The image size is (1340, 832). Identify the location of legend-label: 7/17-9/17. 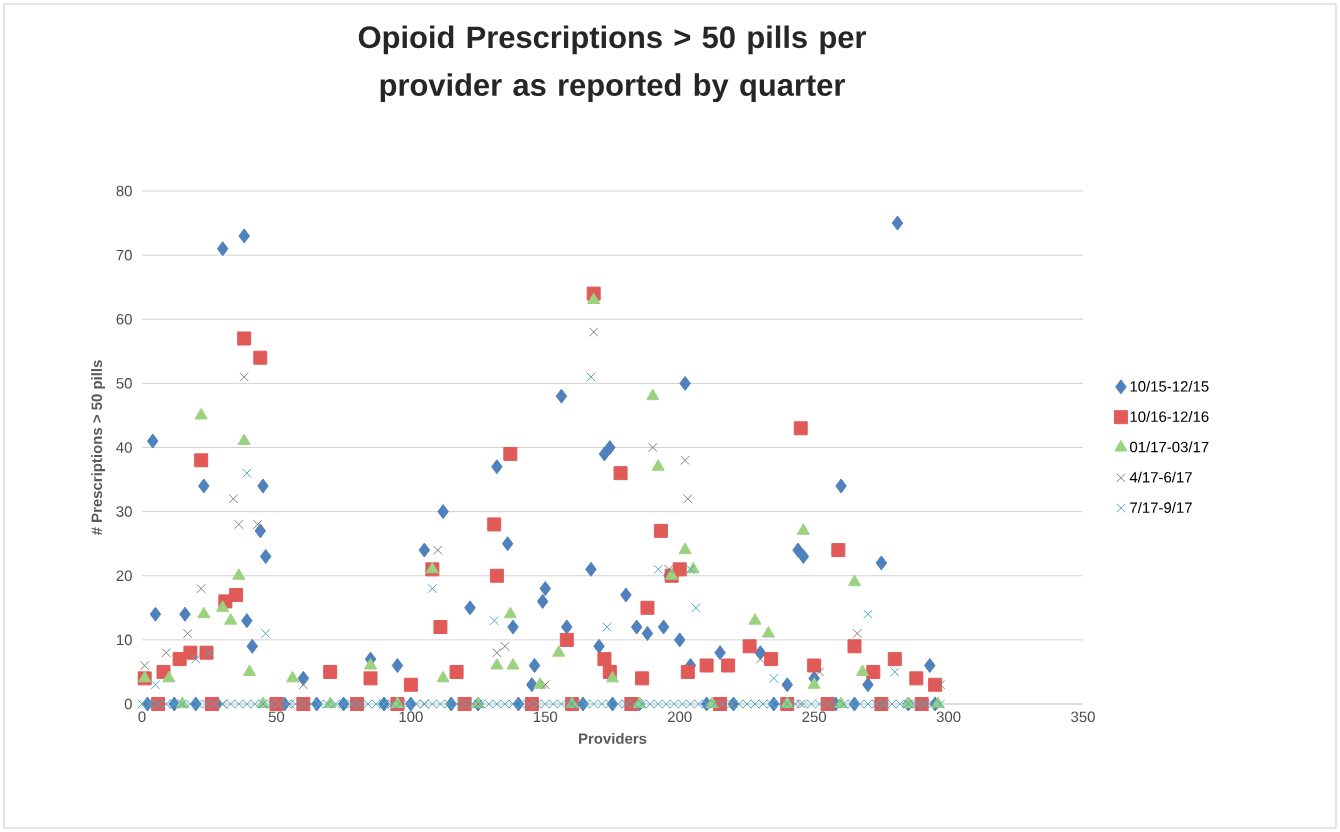
(1161, 507).